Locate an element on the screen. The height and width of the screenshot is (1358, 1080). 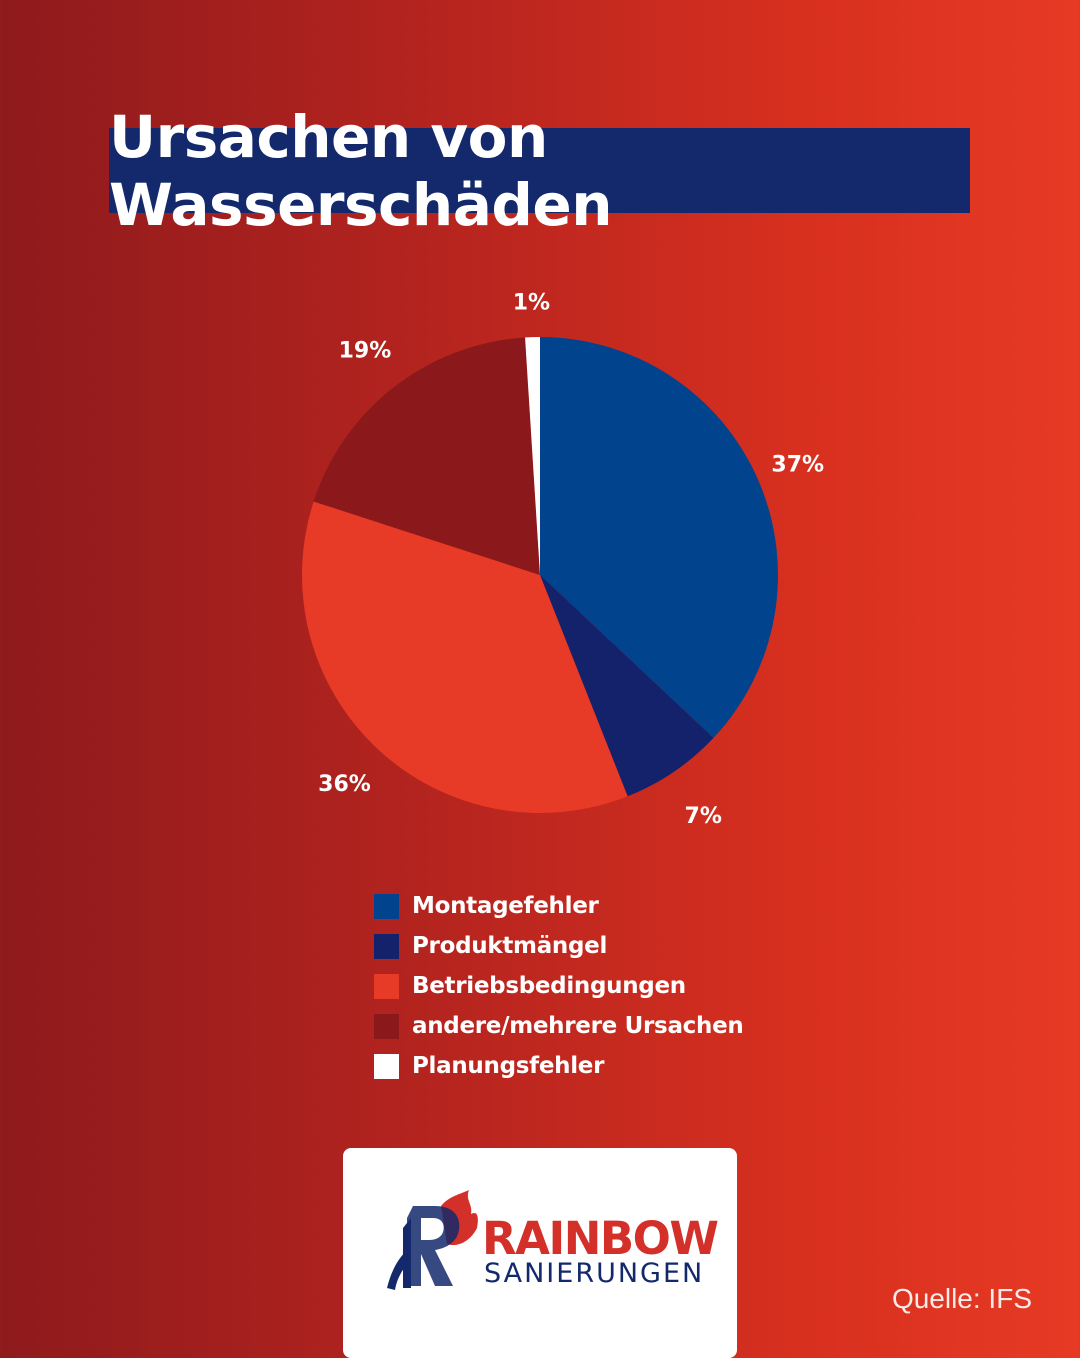
legend-item-betriebsbedingungen: Betriebsbedingungen is located at coordinates (558, 986).